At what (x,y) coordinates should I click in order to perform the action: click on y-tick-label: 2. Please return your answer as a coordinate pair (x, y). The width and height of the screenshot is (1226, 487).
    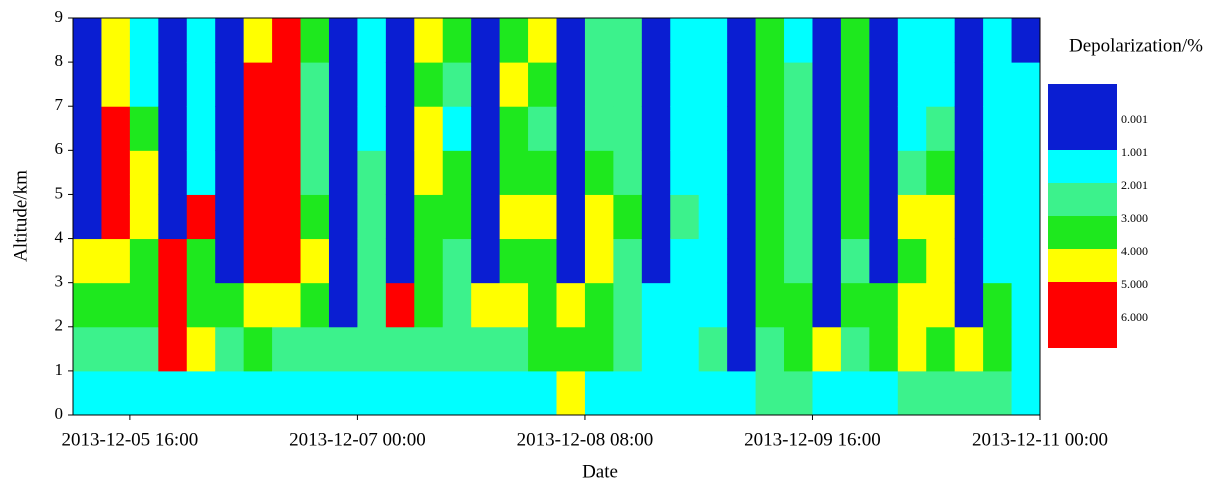
    Looking at the image, I should click on (59, 325).